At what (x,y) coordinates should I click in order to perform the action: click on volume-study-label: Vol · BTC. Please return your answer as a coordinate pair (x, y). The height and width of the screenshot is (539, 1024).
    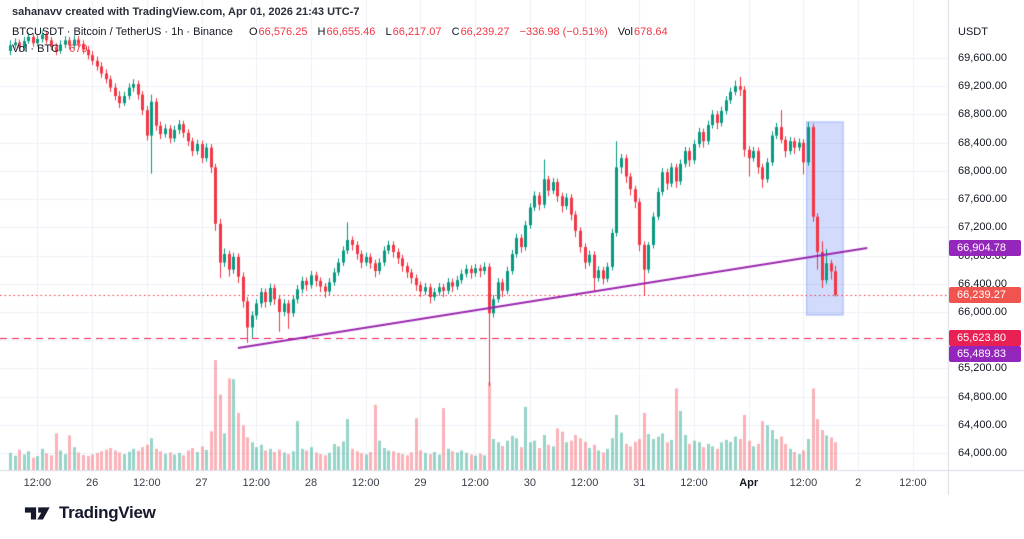
    Looking at the image, I should click on (36, 49).